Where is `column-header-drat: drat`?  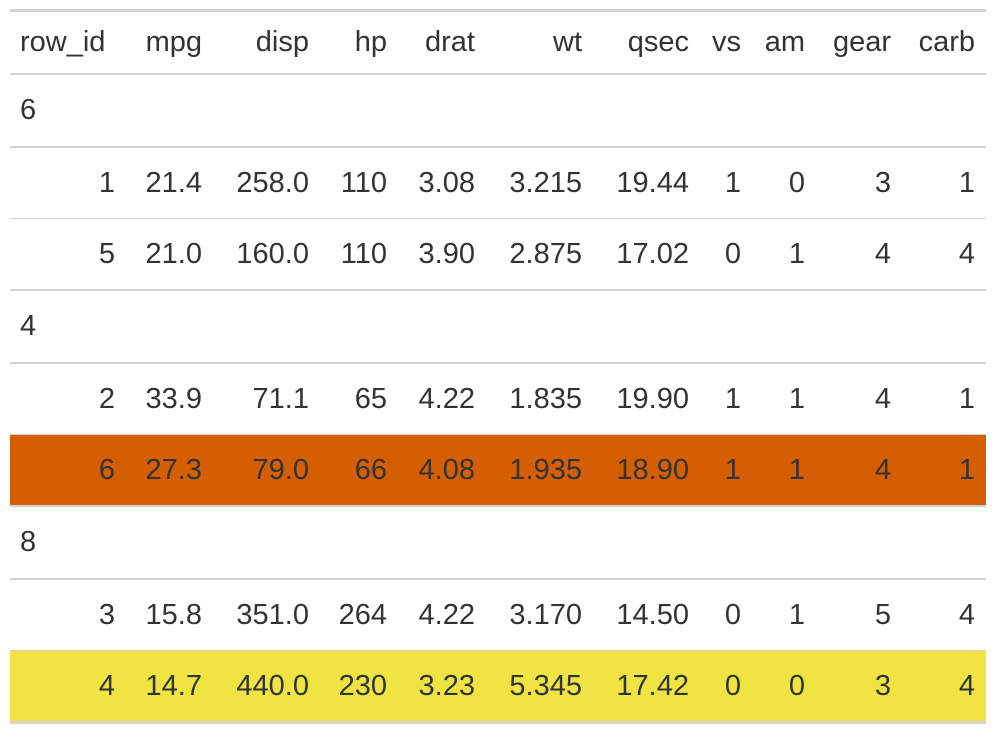 column-header-drat: drat is located at coordinates (442, 42).